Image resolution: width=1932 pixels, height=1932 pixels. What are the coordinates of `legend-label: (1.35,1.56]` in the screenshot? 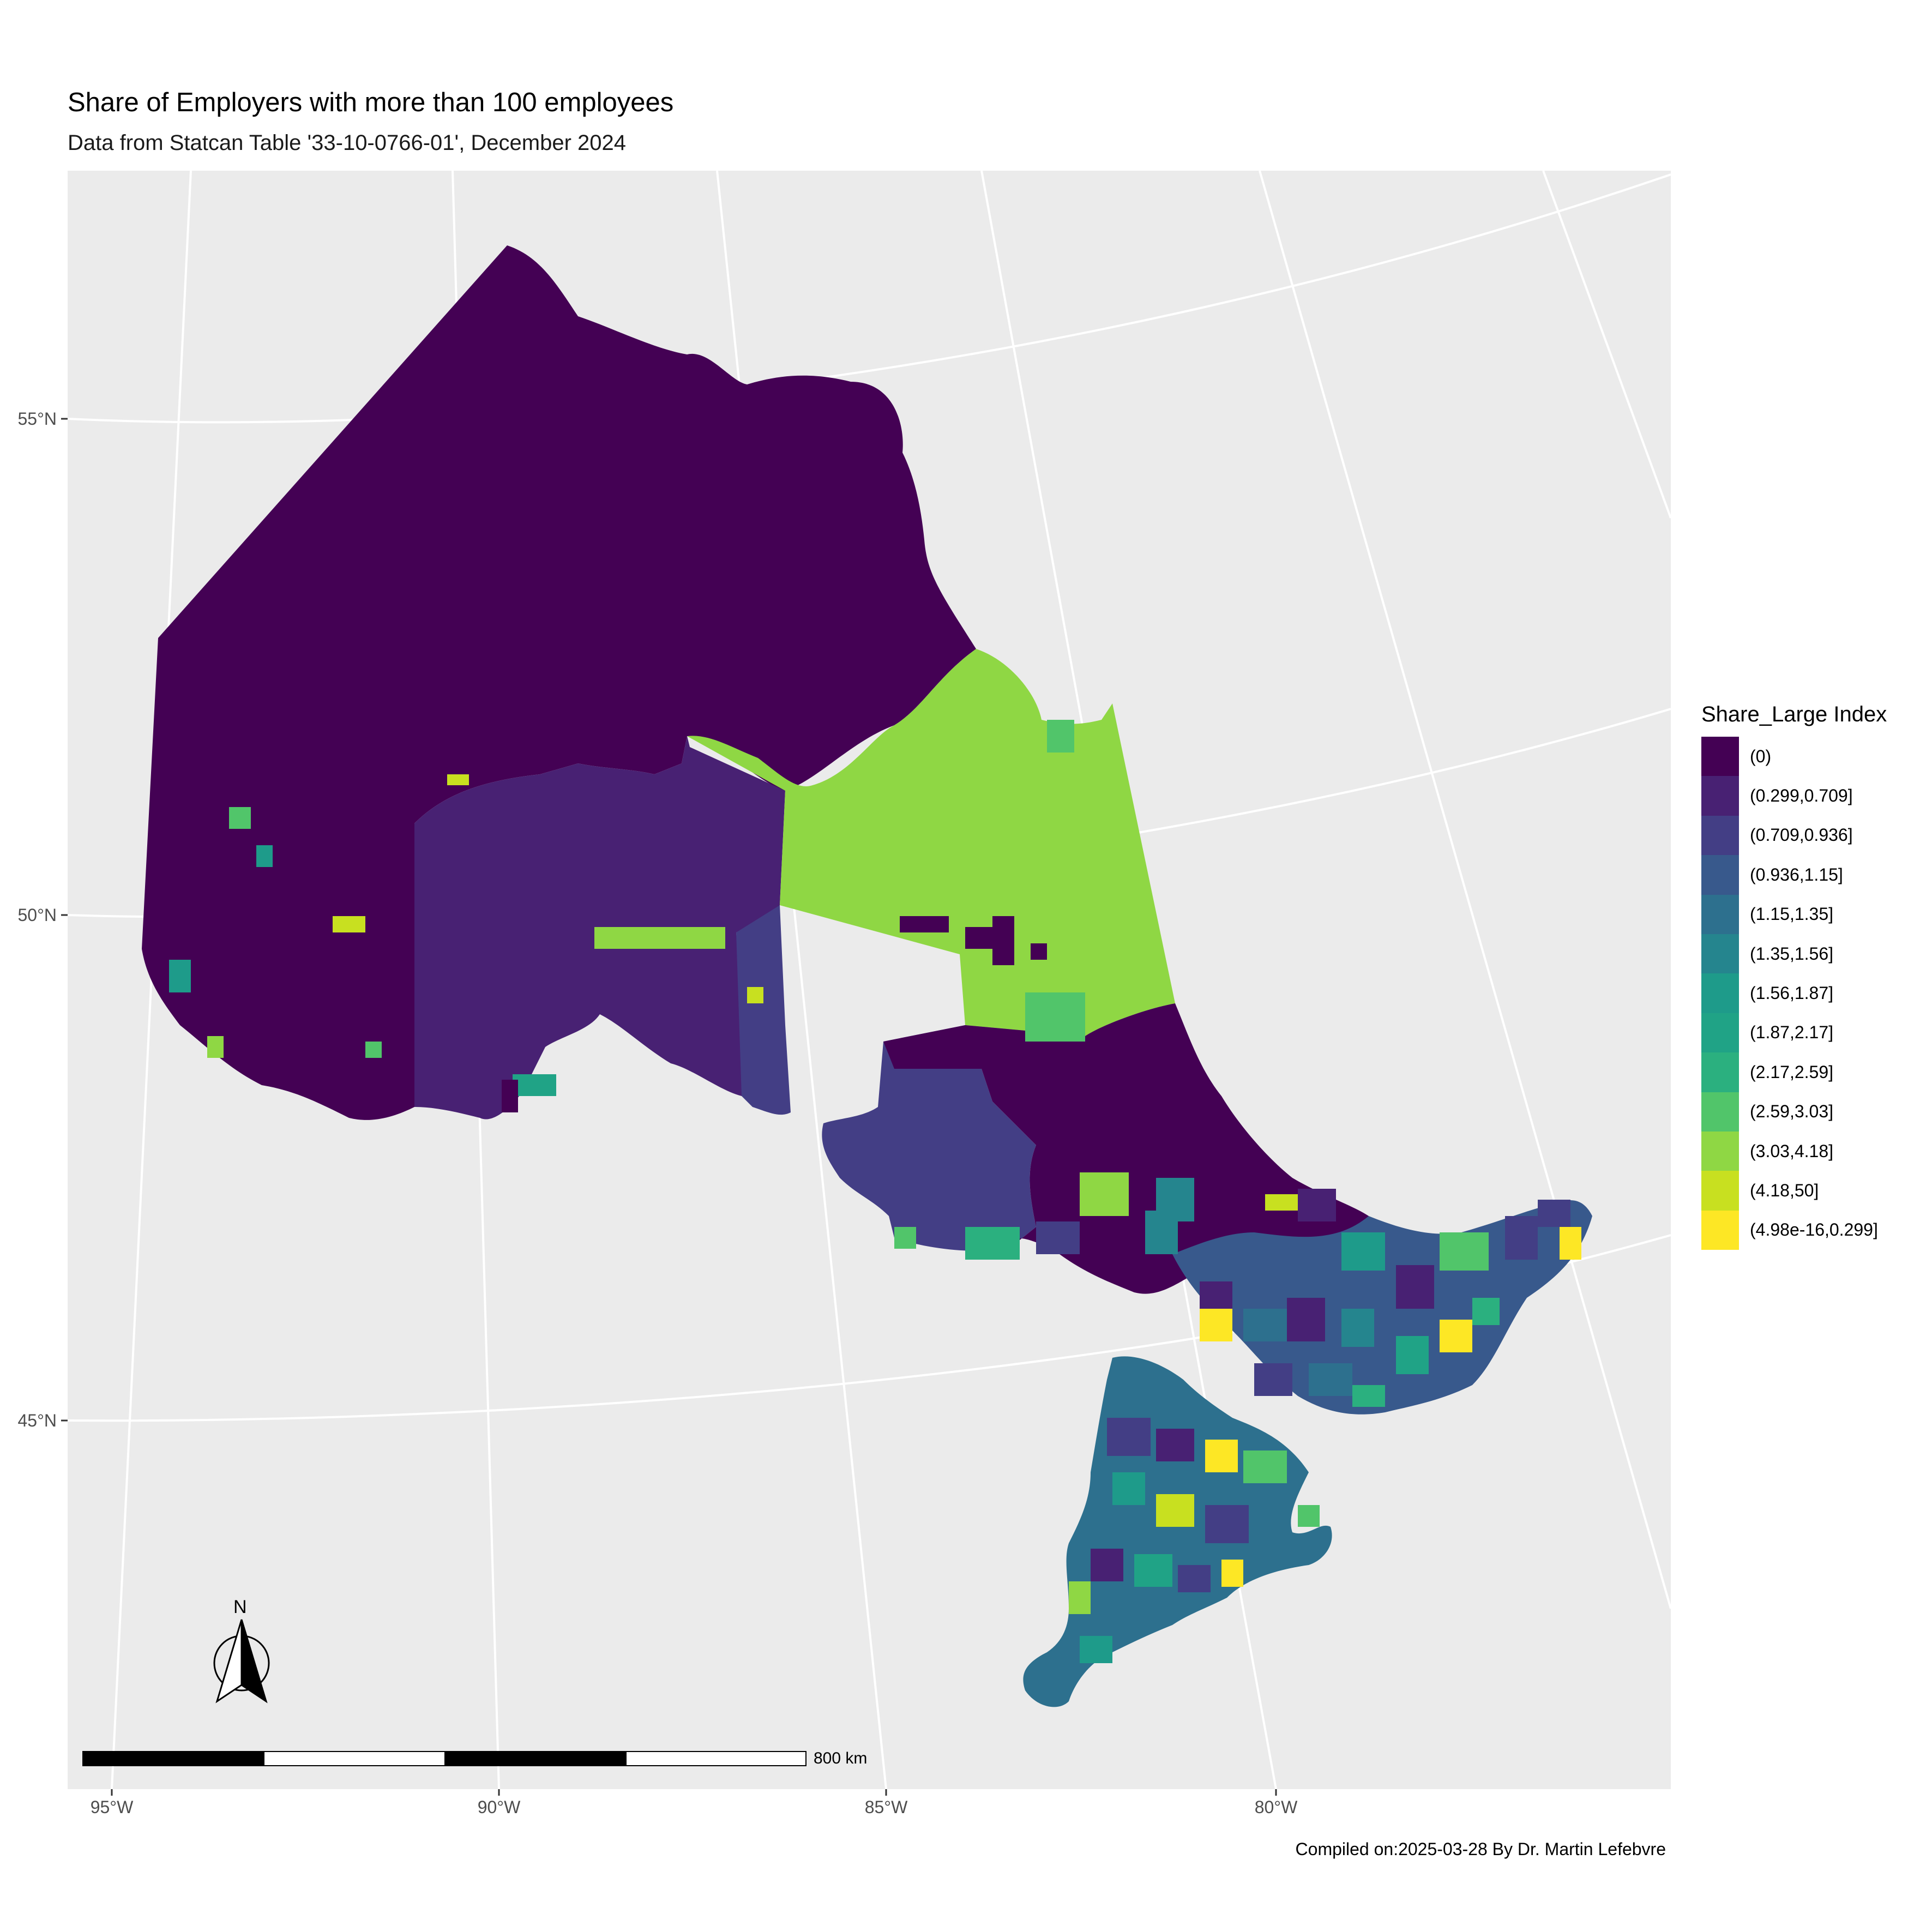 It's located at (1791, 953).